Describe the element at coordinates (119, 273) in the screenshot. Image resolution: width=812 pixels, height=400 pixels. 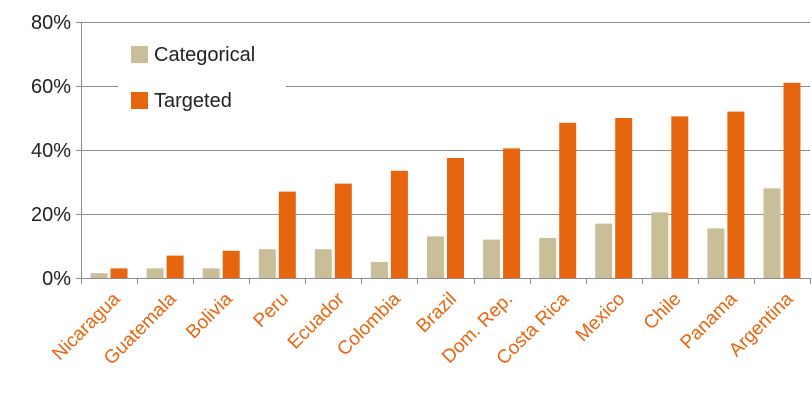
I see `bar-targeted-nicaragua` at that location.